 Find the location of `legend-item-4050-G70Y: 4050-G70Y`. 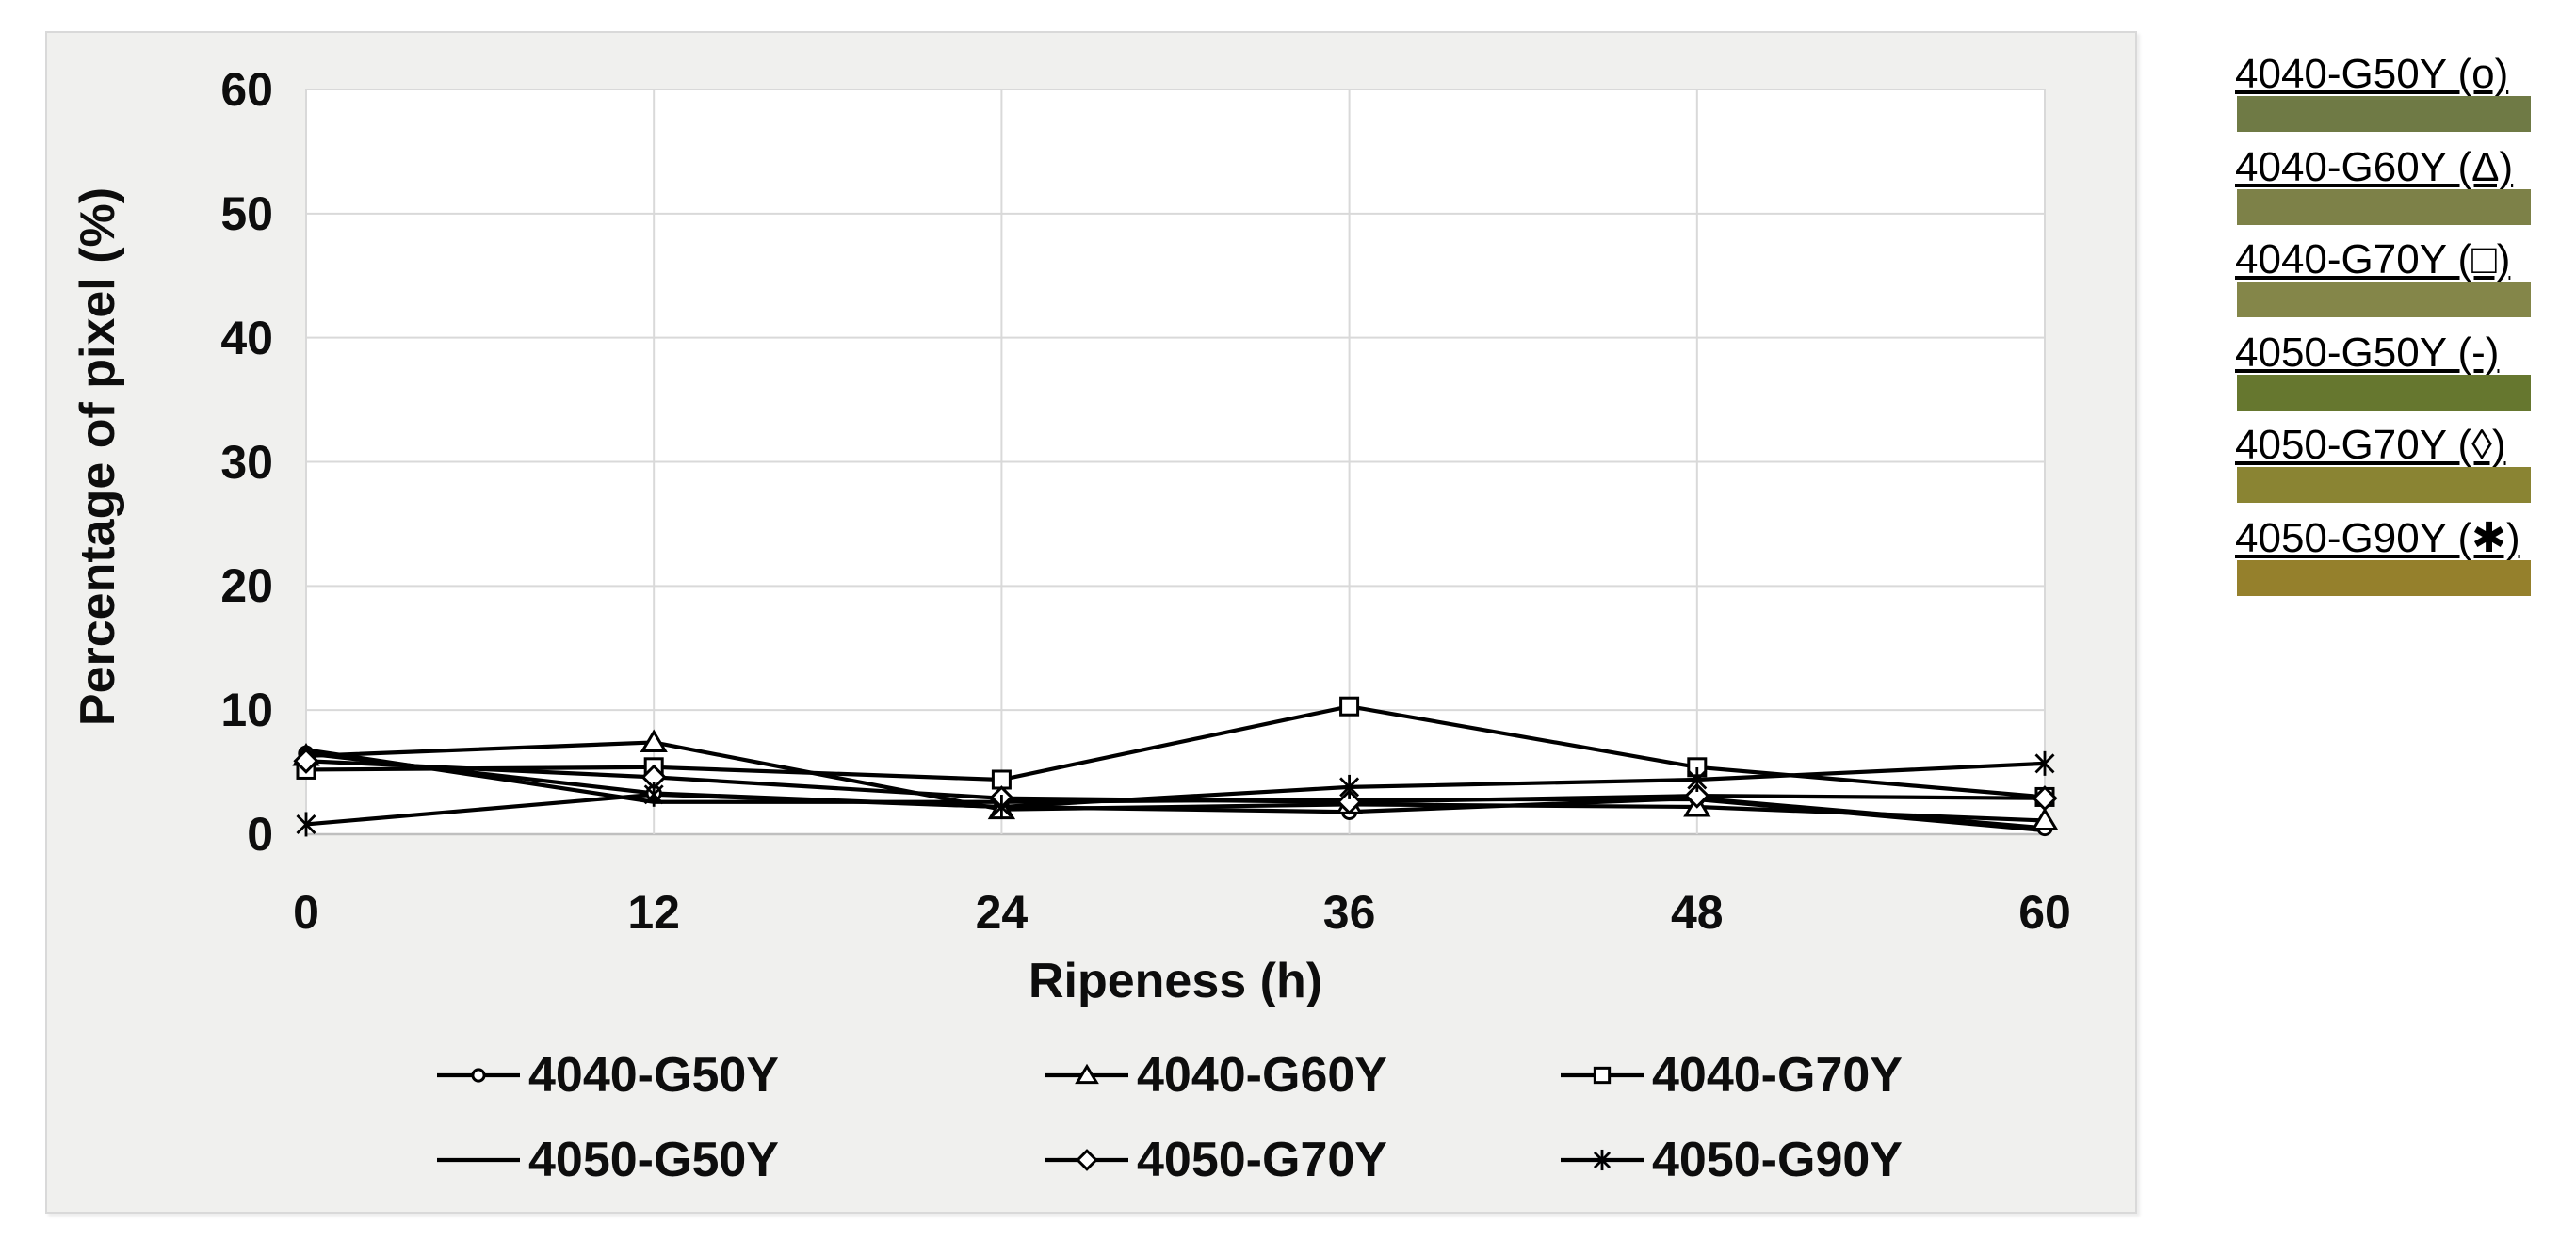

legend-item-4050-G70Y: 4050-G70Y is located at coordinates (1215, 1160).